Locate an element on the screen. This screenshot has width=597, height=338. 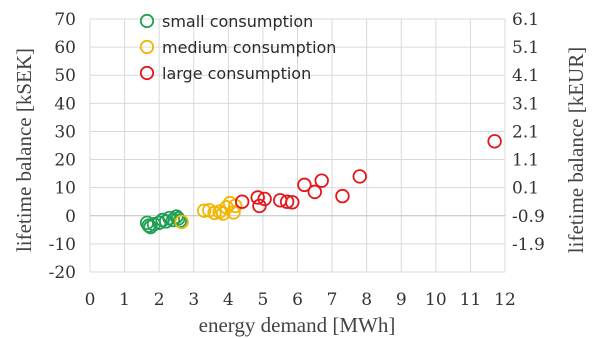
y-tick-label: 40 is located at coordinates (65, 104).